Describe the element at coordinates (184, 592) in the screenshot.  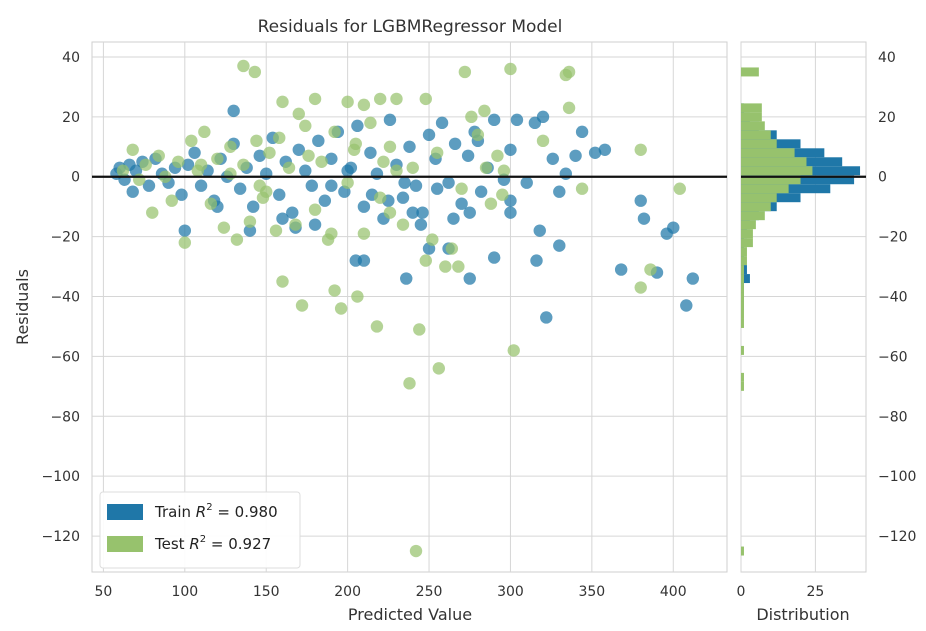
I see `x-tick-label: 100` at that location.